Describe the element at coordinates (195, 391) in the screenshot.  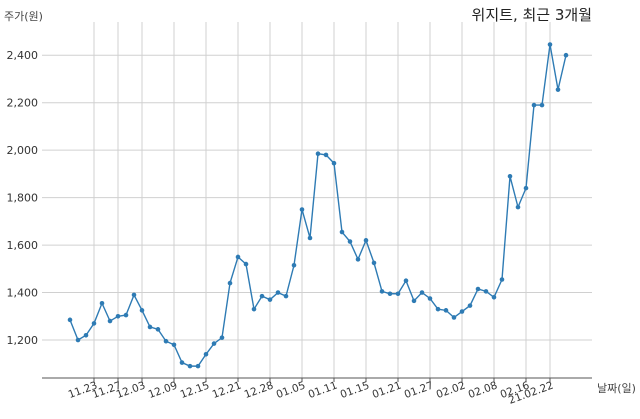
I see `x-tick-label: 12.15` at that location.